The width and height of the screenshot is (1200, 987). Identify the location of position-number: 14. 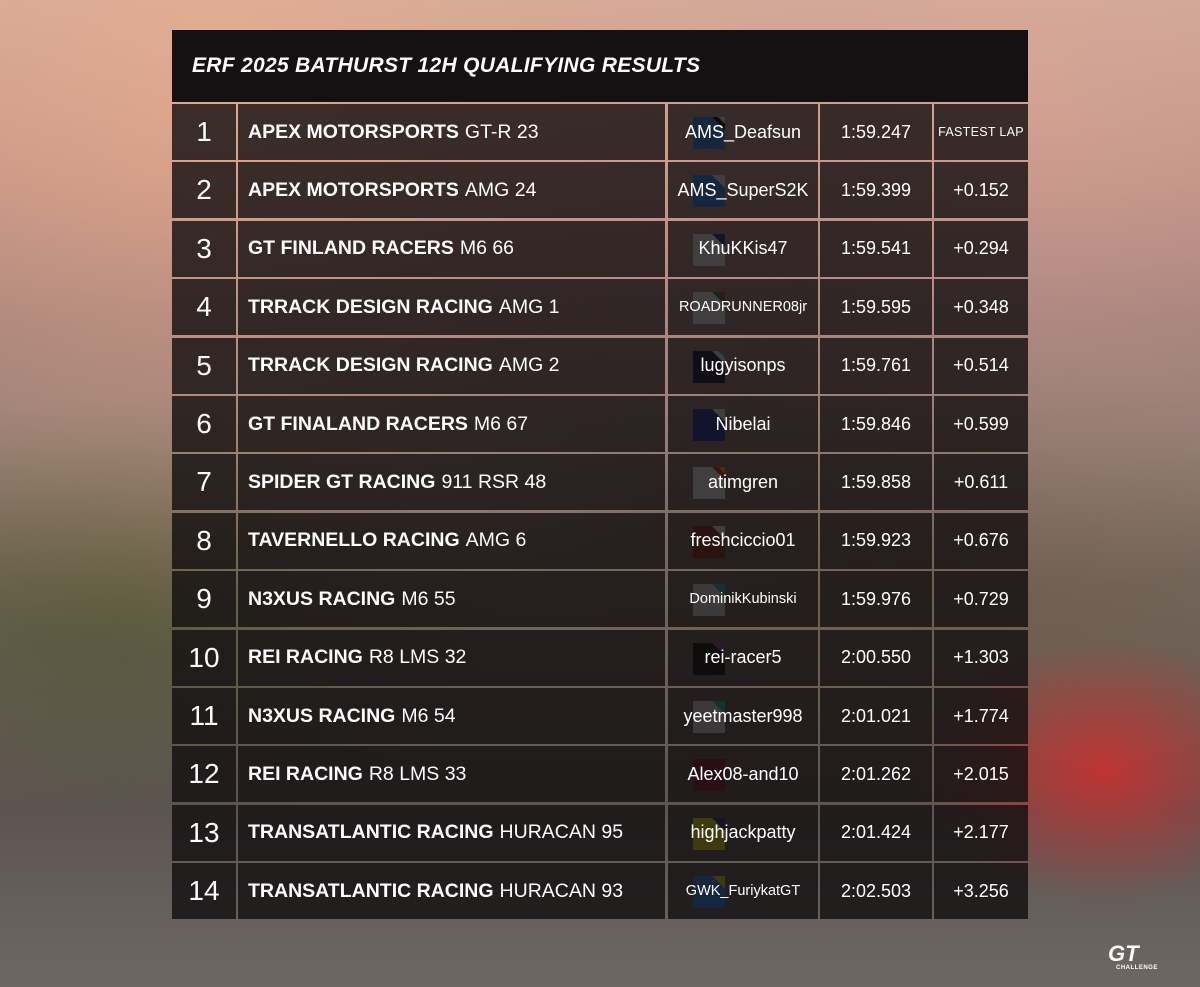
(204, 891).